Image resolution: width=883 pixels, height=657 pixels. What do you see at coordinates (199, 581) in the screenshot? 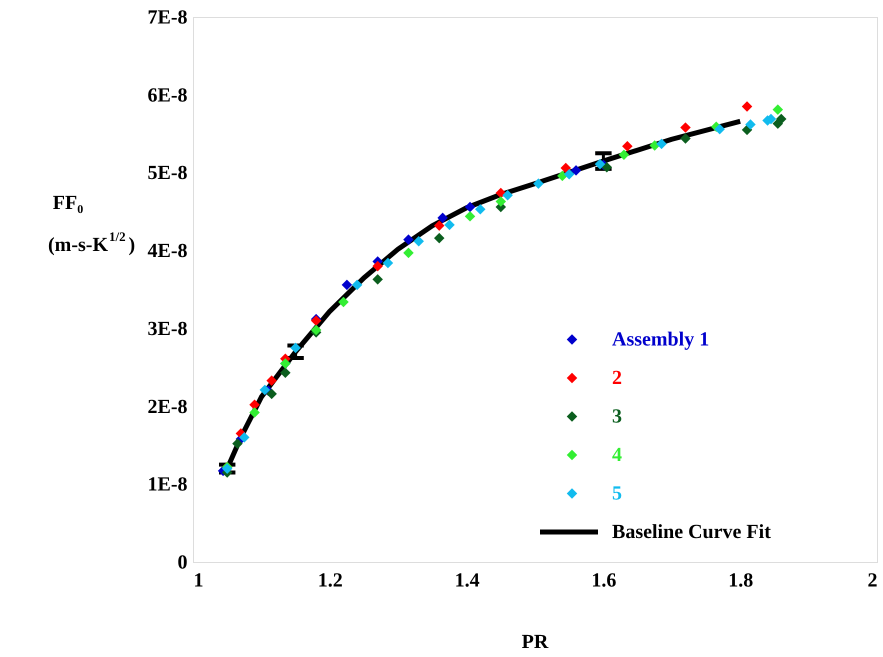
I see `x-tick-label: 1` at bounding box center [199, 581].